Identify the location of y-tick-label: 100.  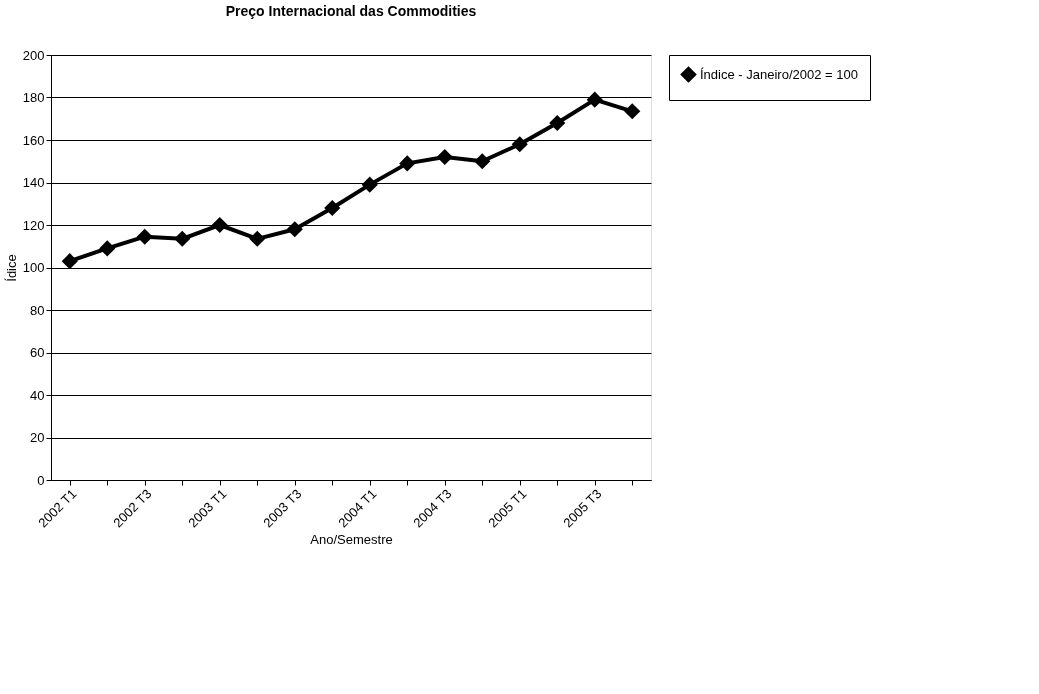
(33, 267).